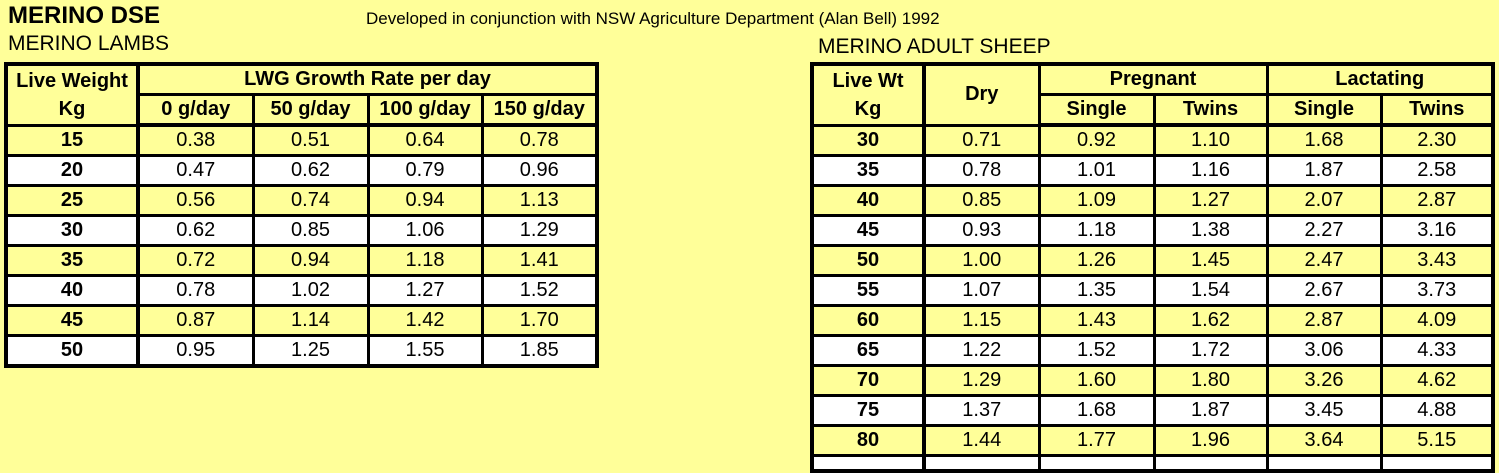 The width and height of the screenshot is (1499, 473). Describe the element at coordinates (1210, 140) in the screenshot. I see `adult-dse-value-cell: 1.10` at that location.